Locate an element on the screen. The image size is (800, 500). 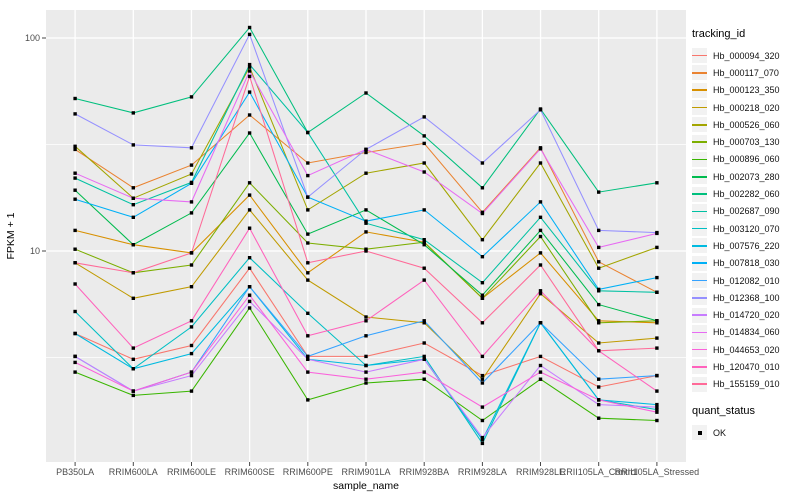
legend-item-Hb_002073_280: Hb_002073_280 is located at coordinates (745, 176).